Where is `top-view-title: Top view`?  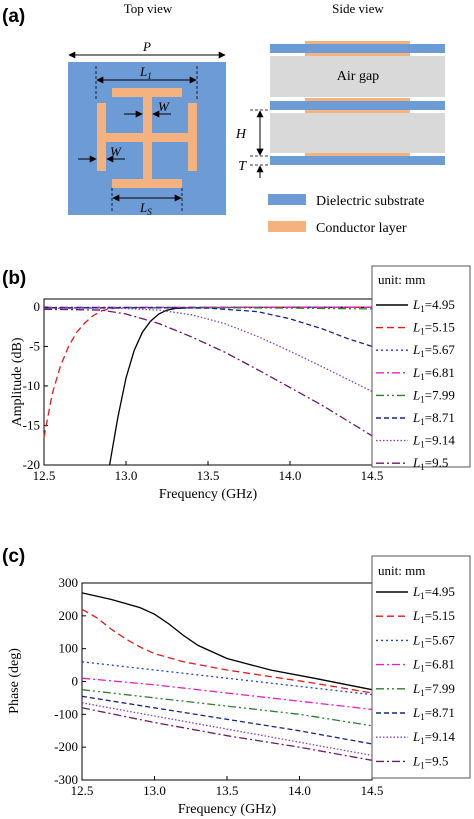
top-view-title: Top view is located at coordinates (148, 8).